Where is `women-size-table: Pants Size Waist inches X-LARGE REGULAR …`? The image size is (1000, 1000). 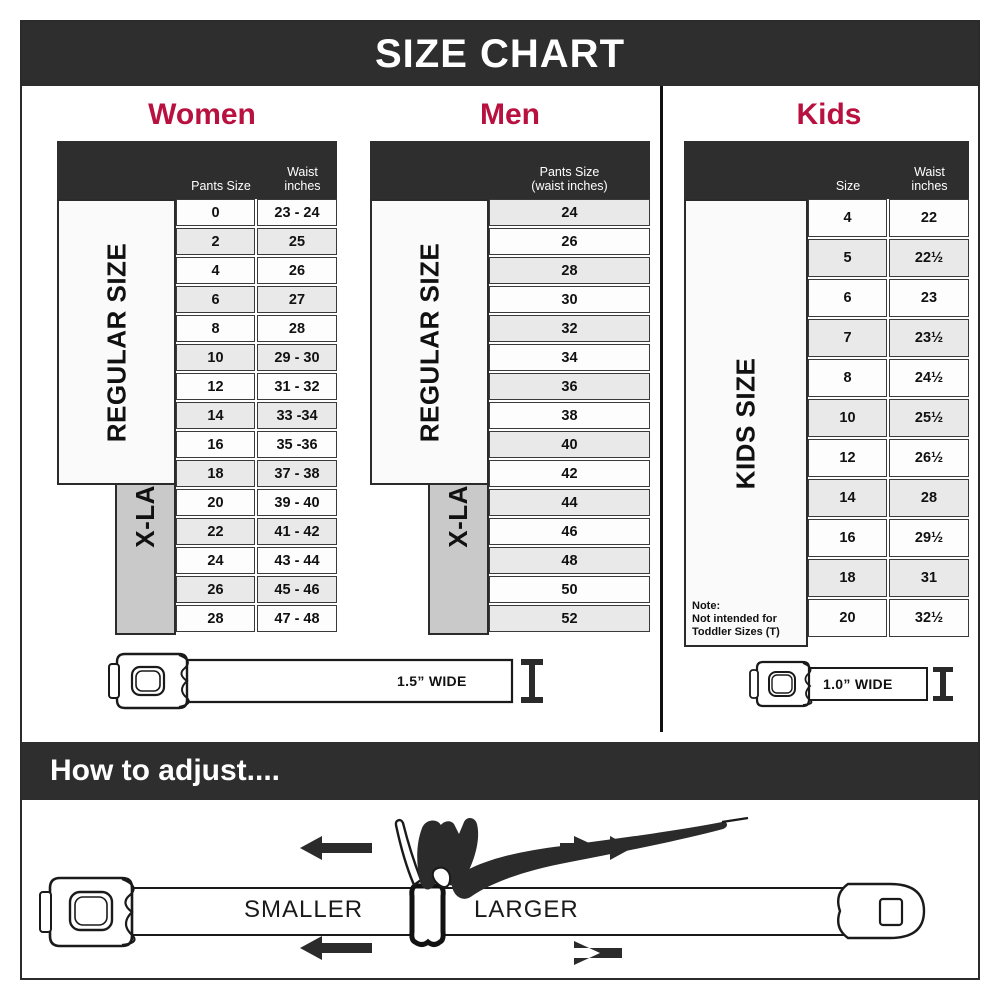
women-size-table: Pants Size Waist inches X-LARGE REGULAR … is located at coordinates (197, 388).